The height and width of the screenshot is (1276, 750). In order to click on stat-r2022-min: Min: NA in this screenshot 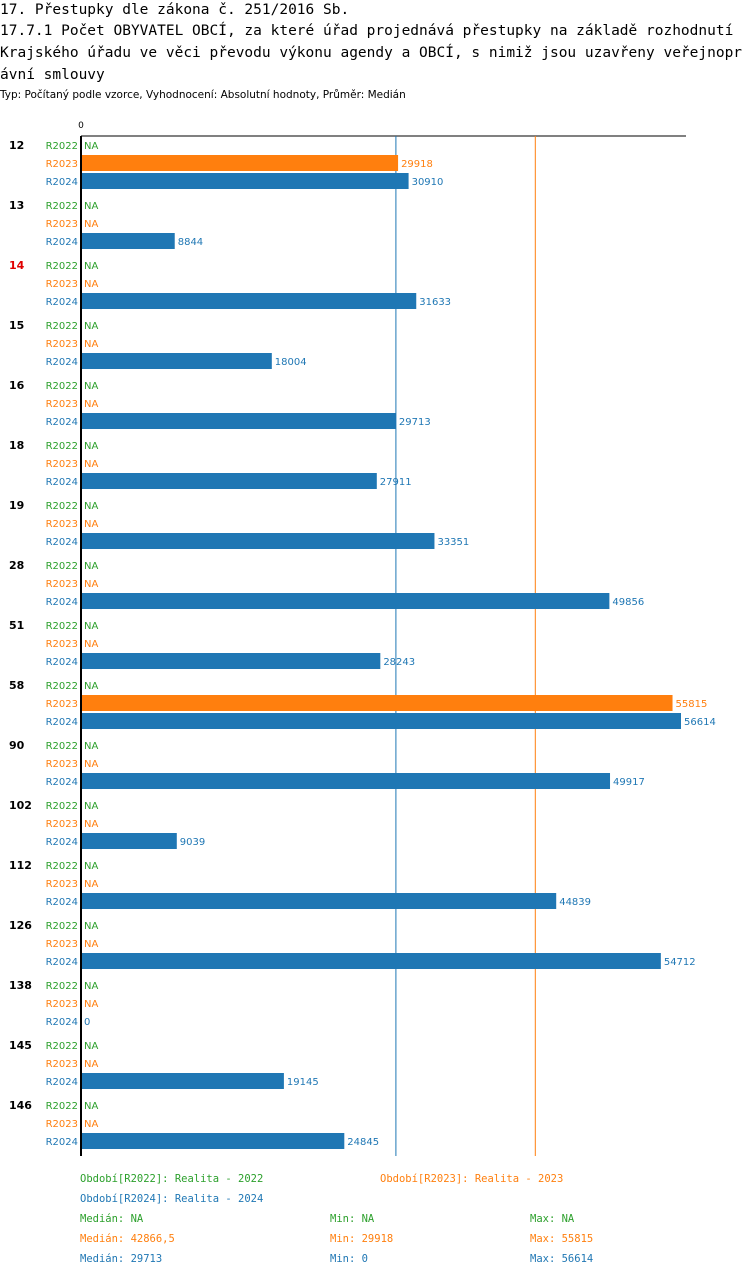, I will do `click(352, 1219)`.